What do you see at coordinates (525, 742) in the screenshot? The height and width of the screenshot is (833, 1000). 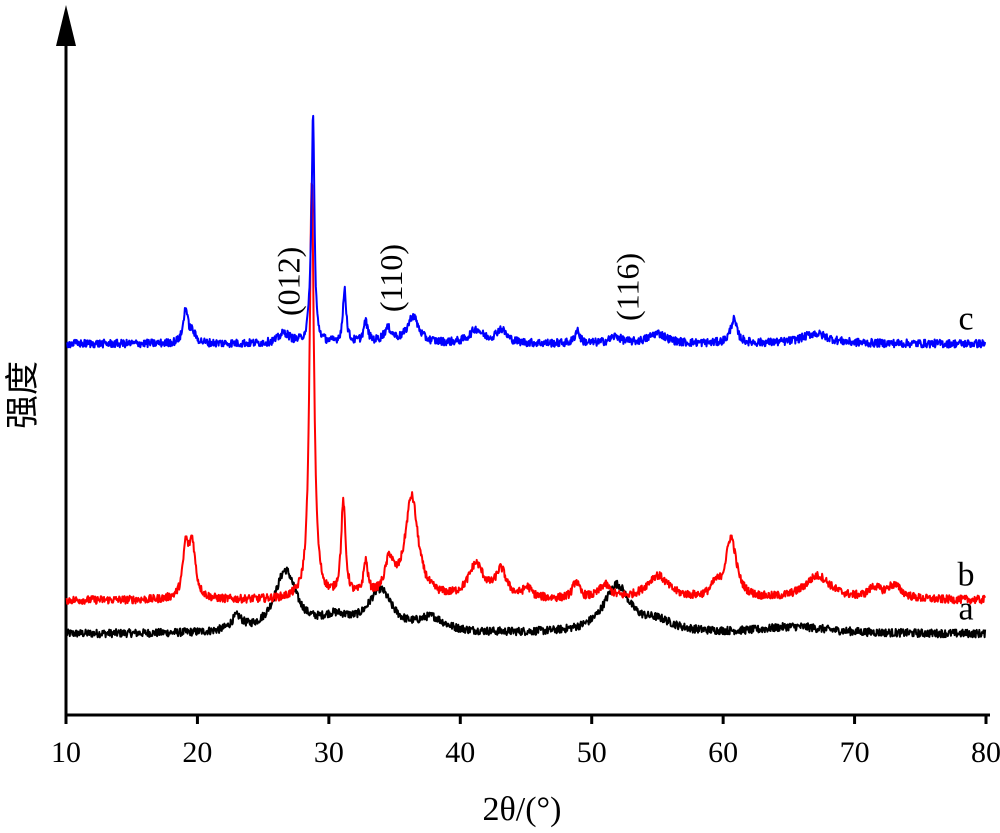 I see `x-ticks: 10 20 30 40 50 60 70 80` at bounding box center [525, 742].